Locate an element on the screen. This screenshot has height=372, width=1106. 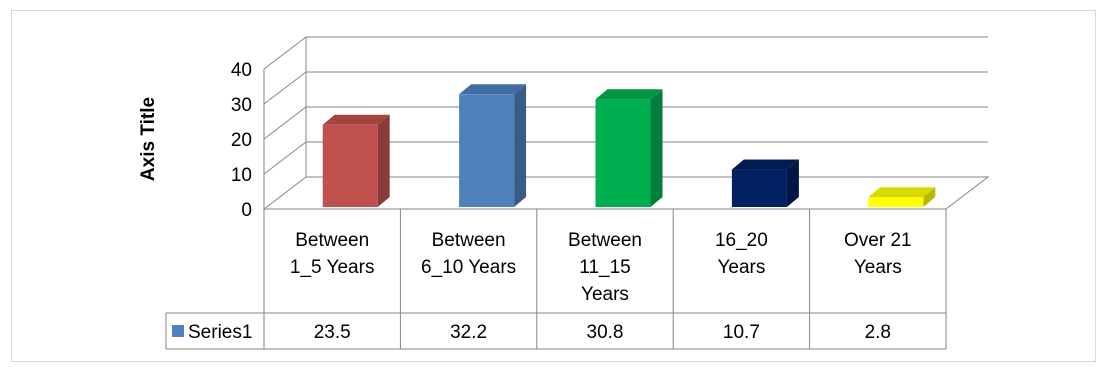
data-value-label: 2.8 is located at coordinates (878, 332).